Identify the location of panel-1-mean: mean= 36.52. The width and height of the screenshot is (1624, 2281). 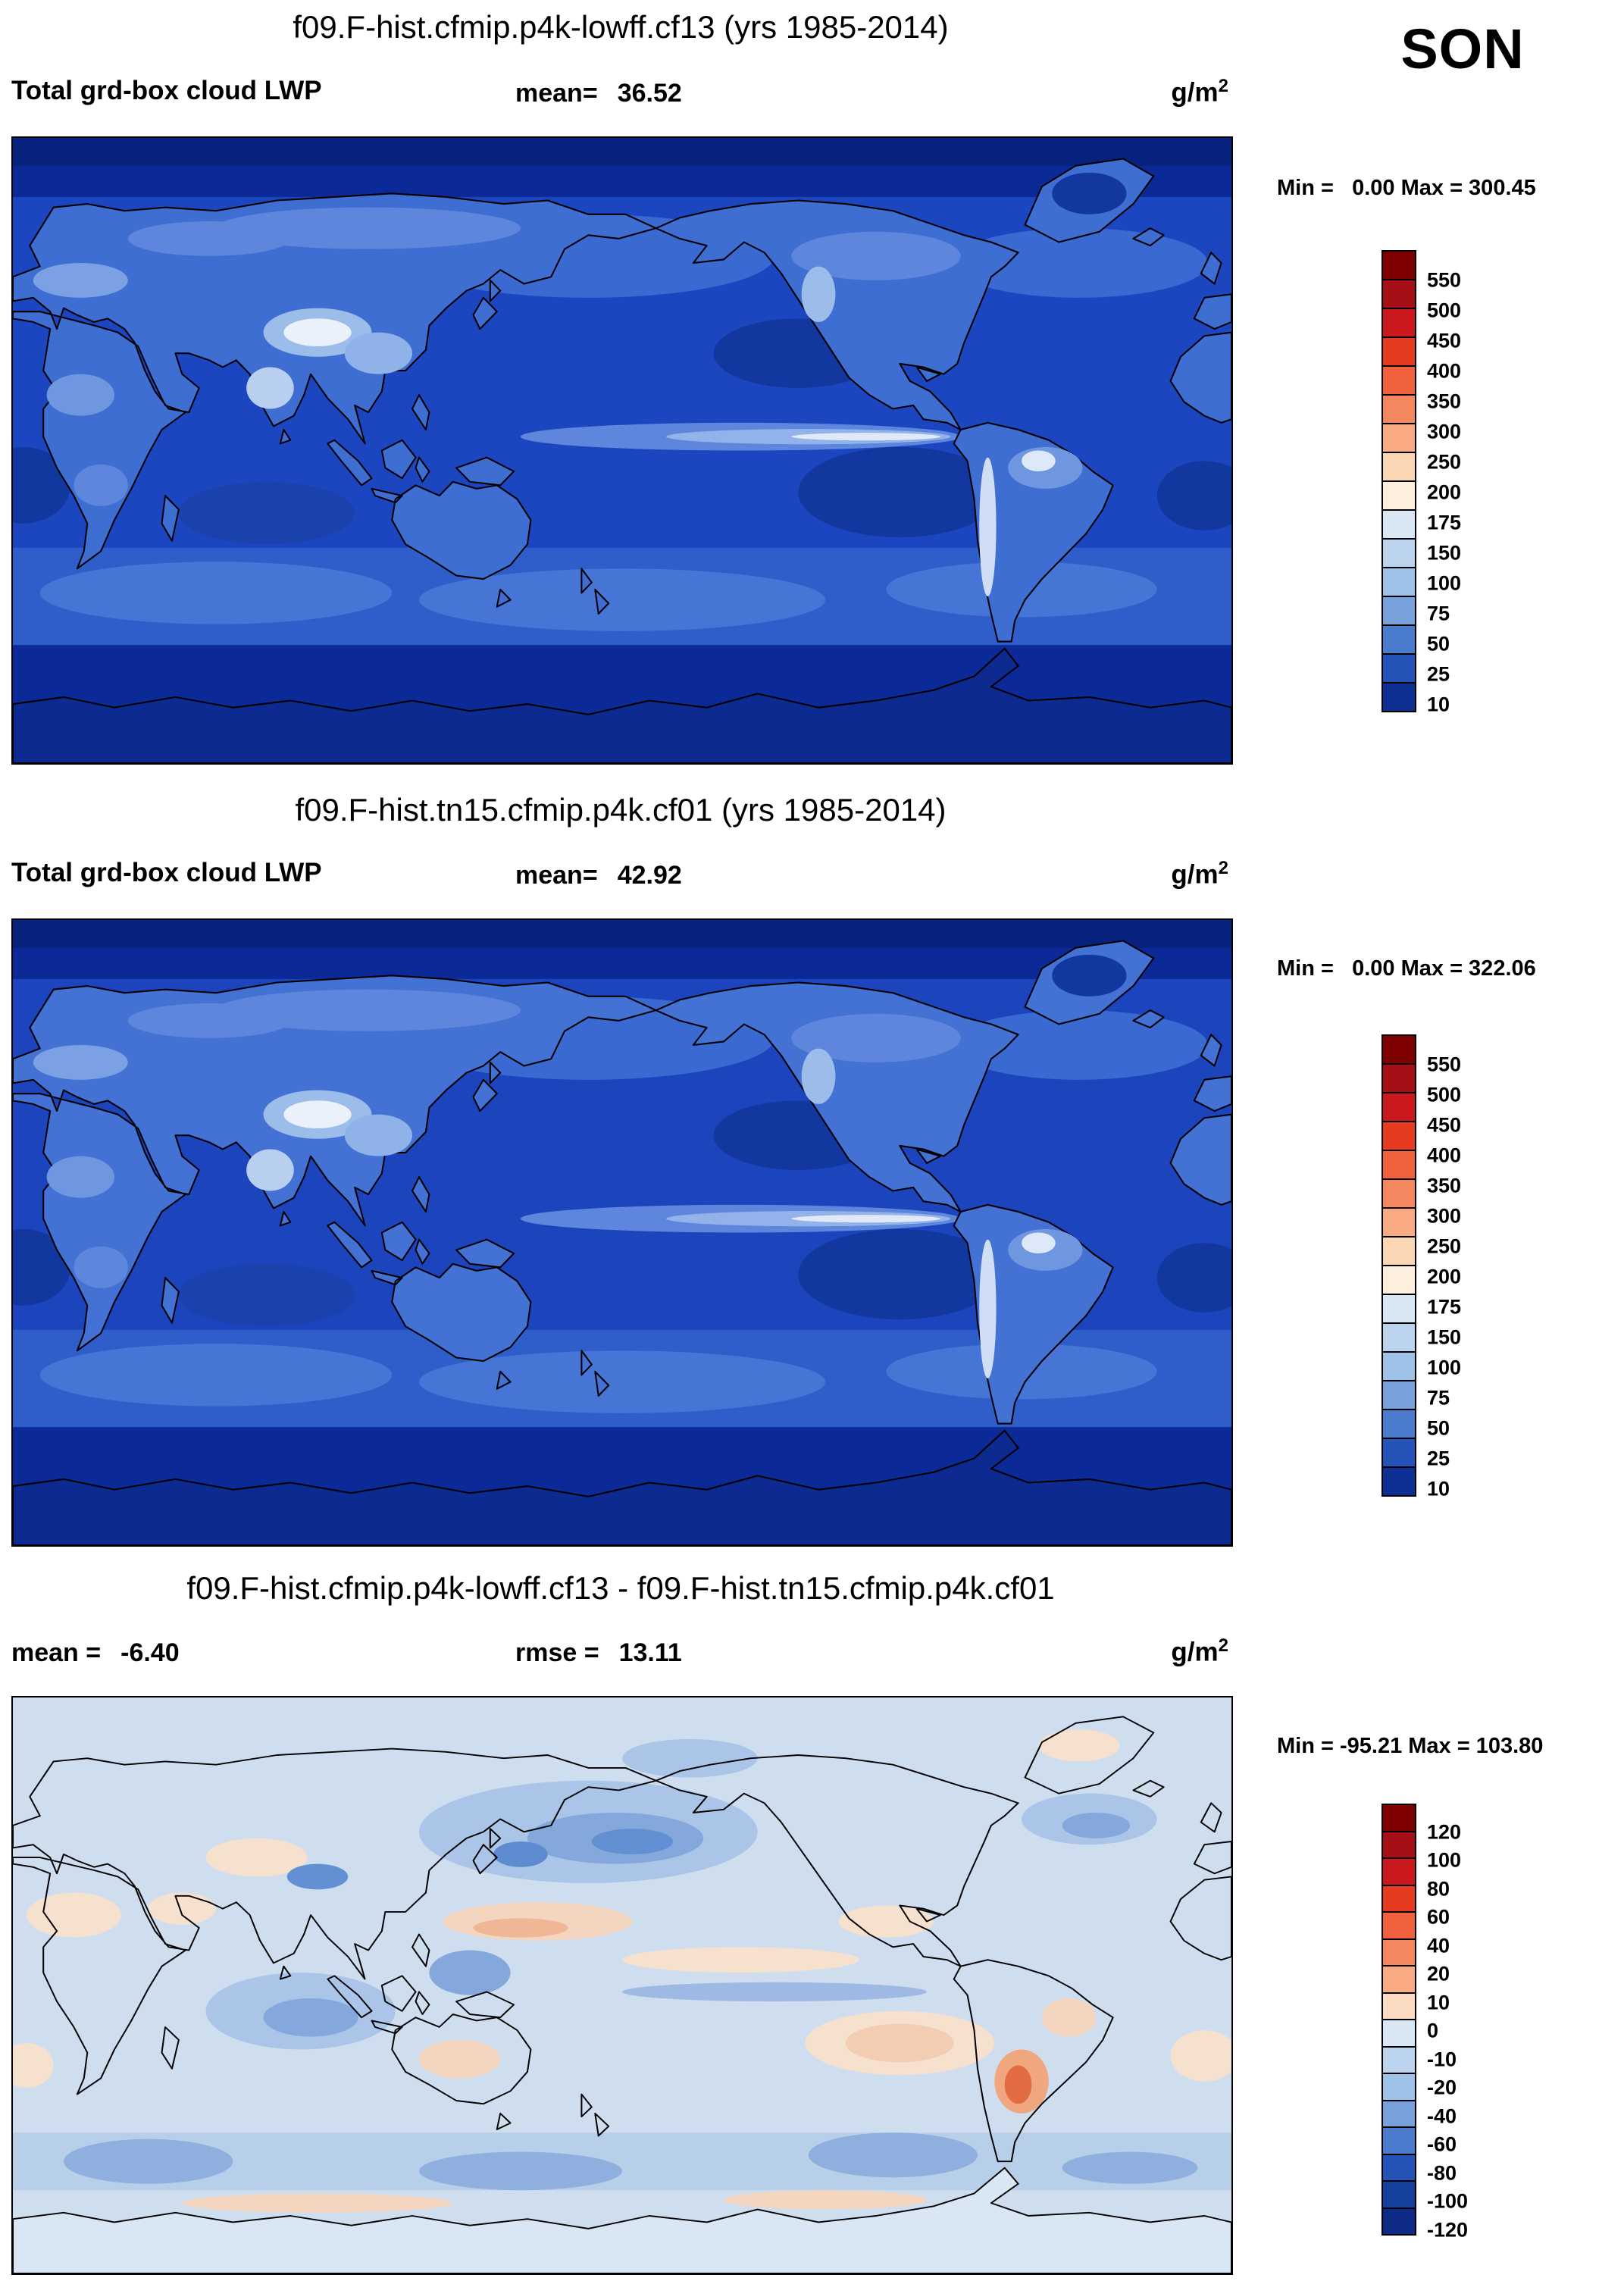
(598, 93).